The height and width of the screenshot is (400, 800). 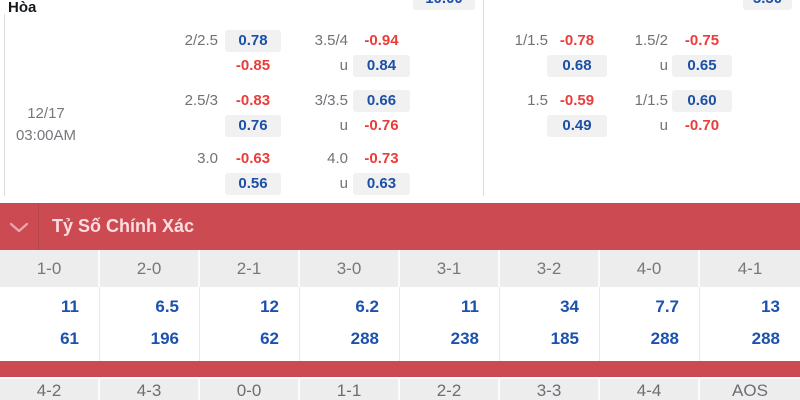 I want to click on score-odds-cell: 11 61, so click(x=50, y=324).